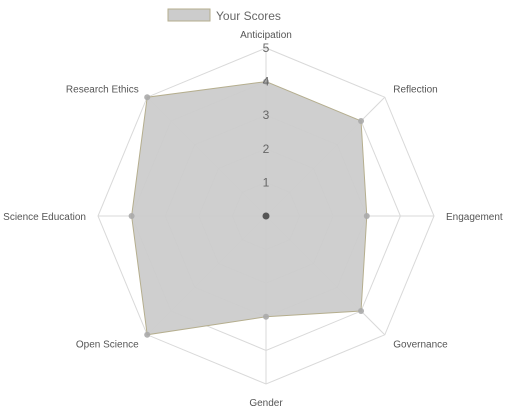 The height and width of the screenshot is (420, 532). I want to click on axis-label-1: Reflection, so click(415, 90).